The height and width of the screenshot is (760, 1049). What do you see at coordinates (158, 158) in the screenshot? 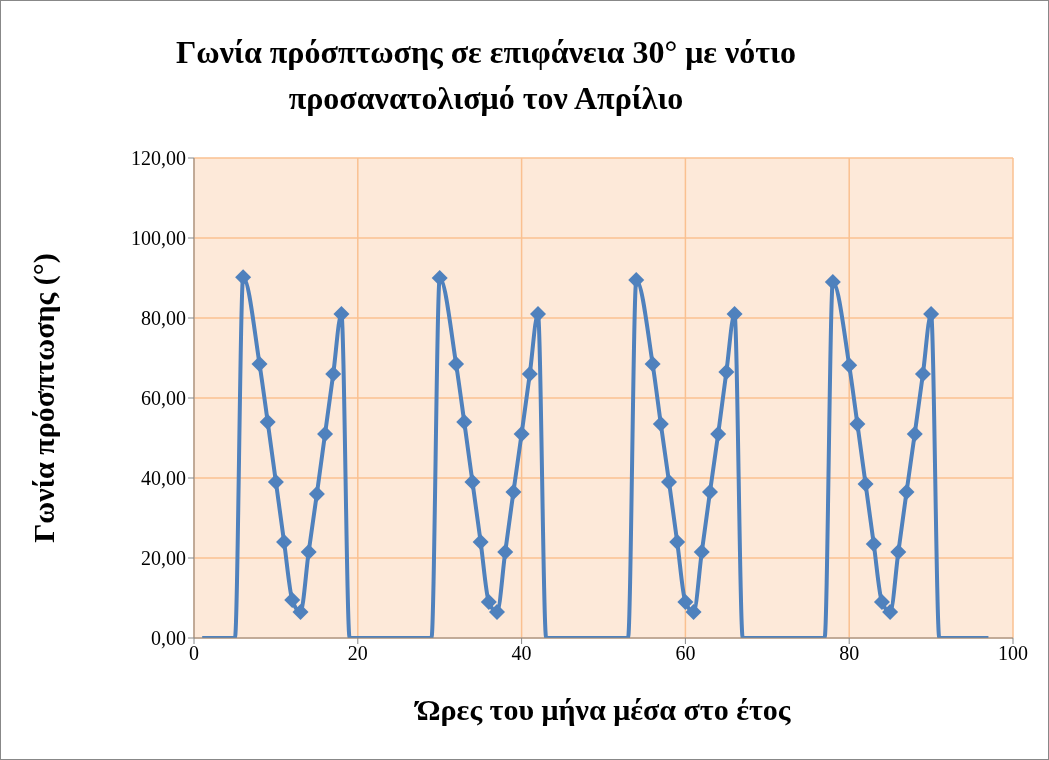
I see `y-tick-label: 120,00` at bounding box center [158, 158].